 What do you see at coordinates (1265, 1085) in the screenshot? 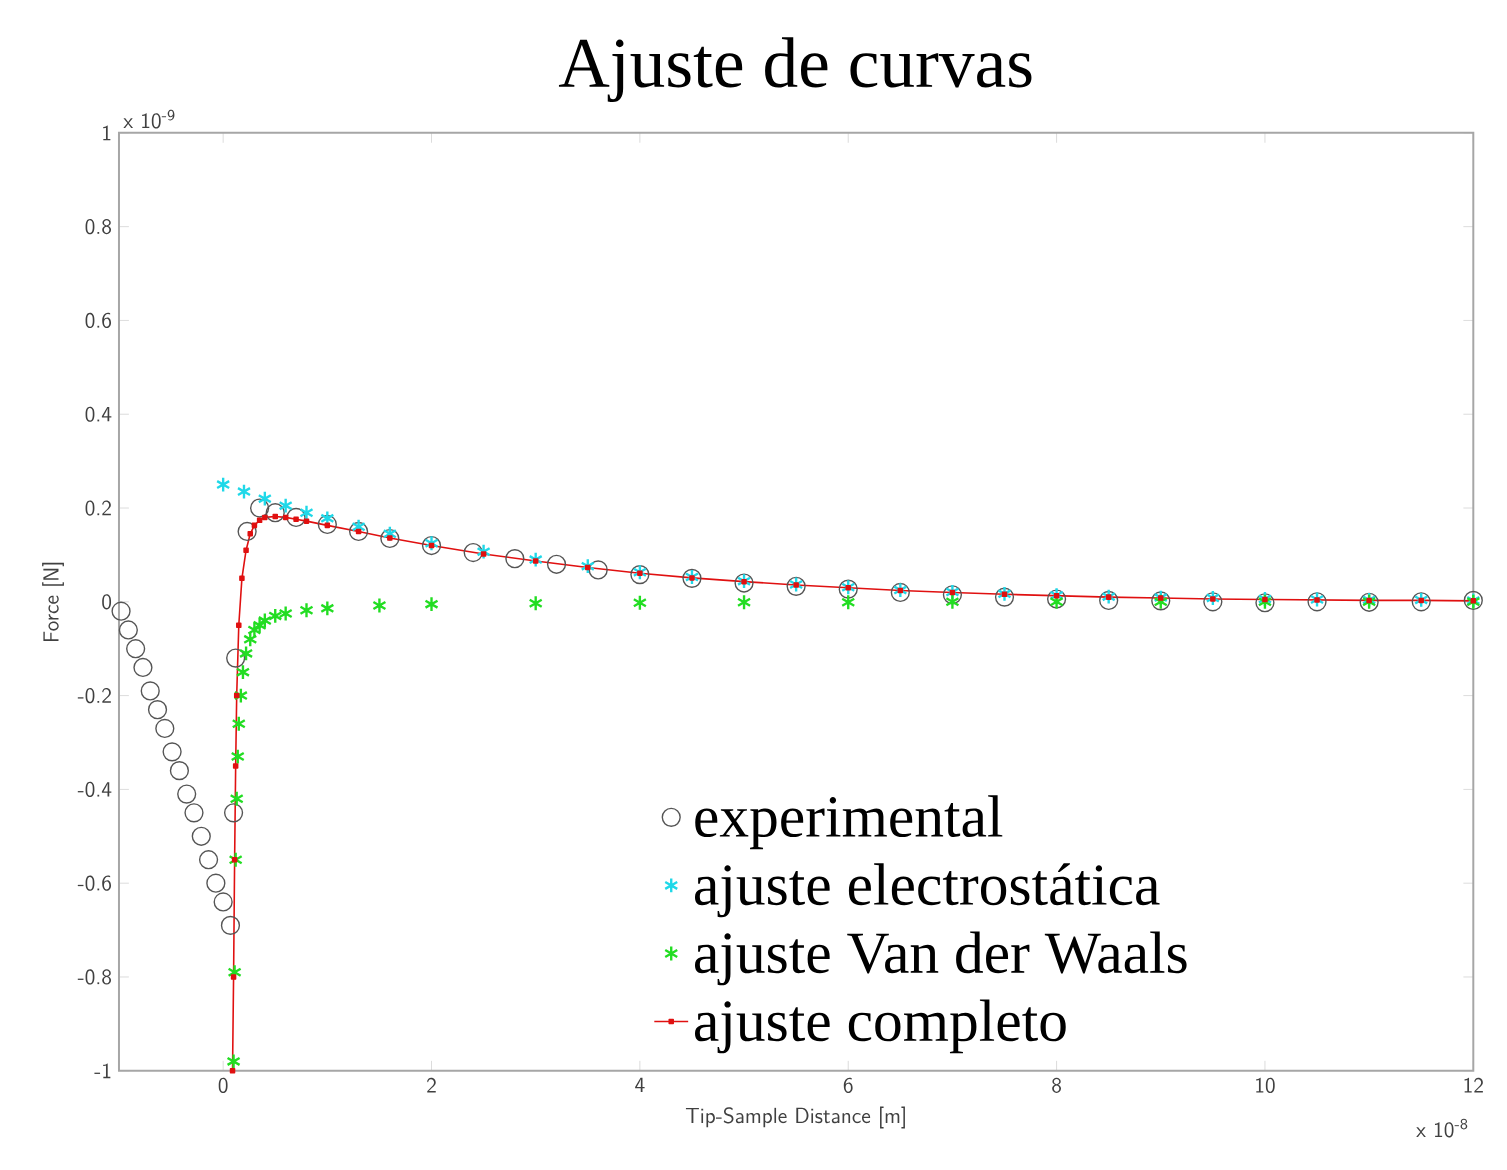
I see `x-tick-label: 10` at bounding box center [1265, 1085].